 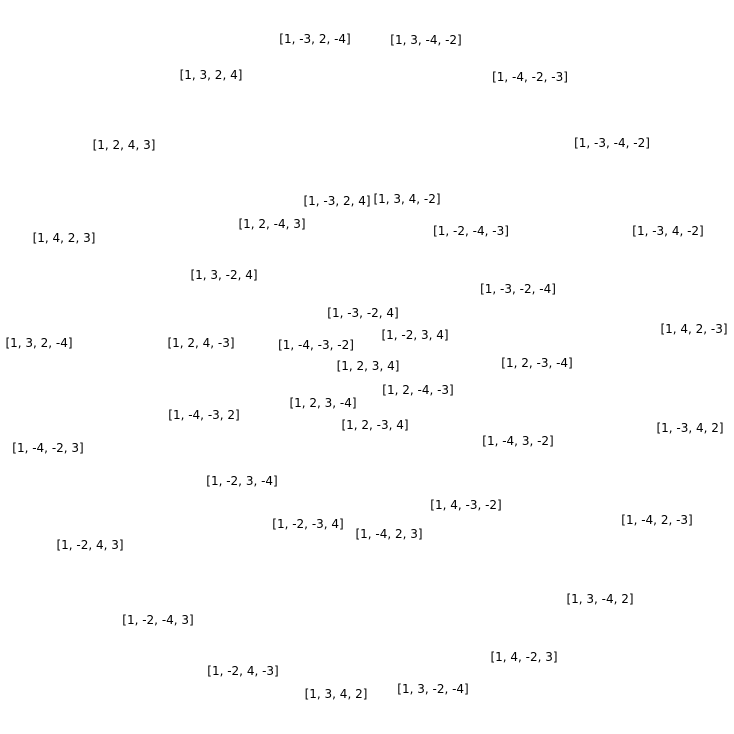 What do you see at coordinates (418, 390) in the screenshot?
I see `node-label: [1, 2, -4, -3]` at bounding box center [418, 390].